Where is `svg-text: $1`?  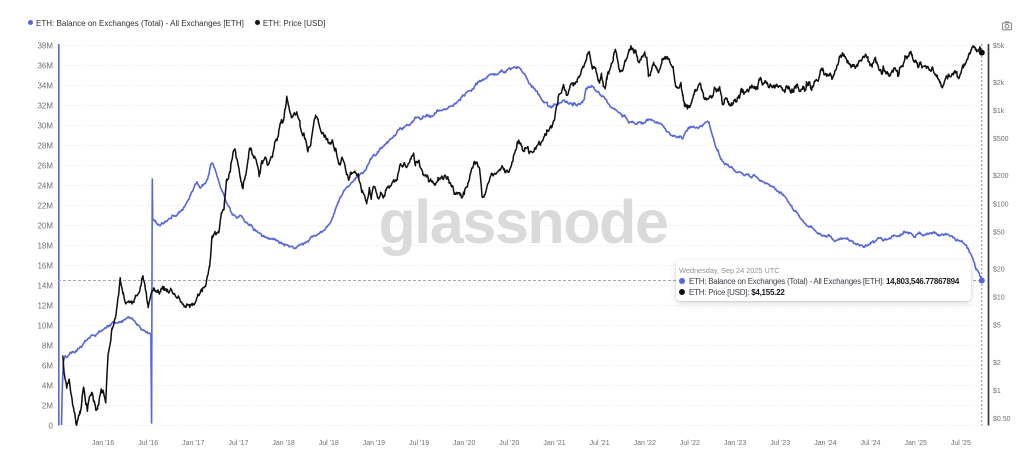 svg-text: $1 is located at coordinates (997, 391).